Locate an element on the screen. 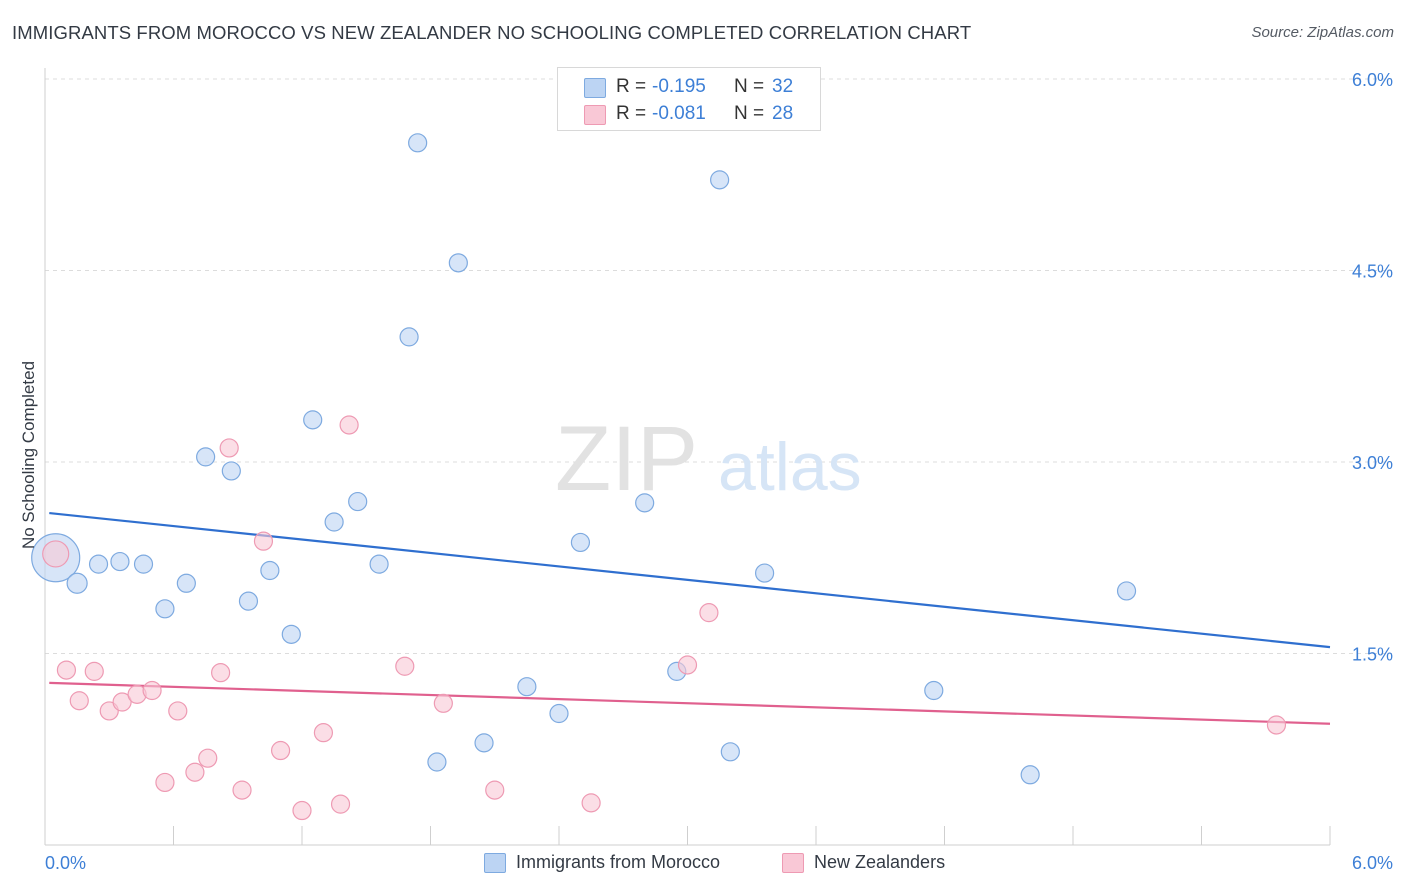  legend-n-value: 28 is located at coordinates (783, 113).